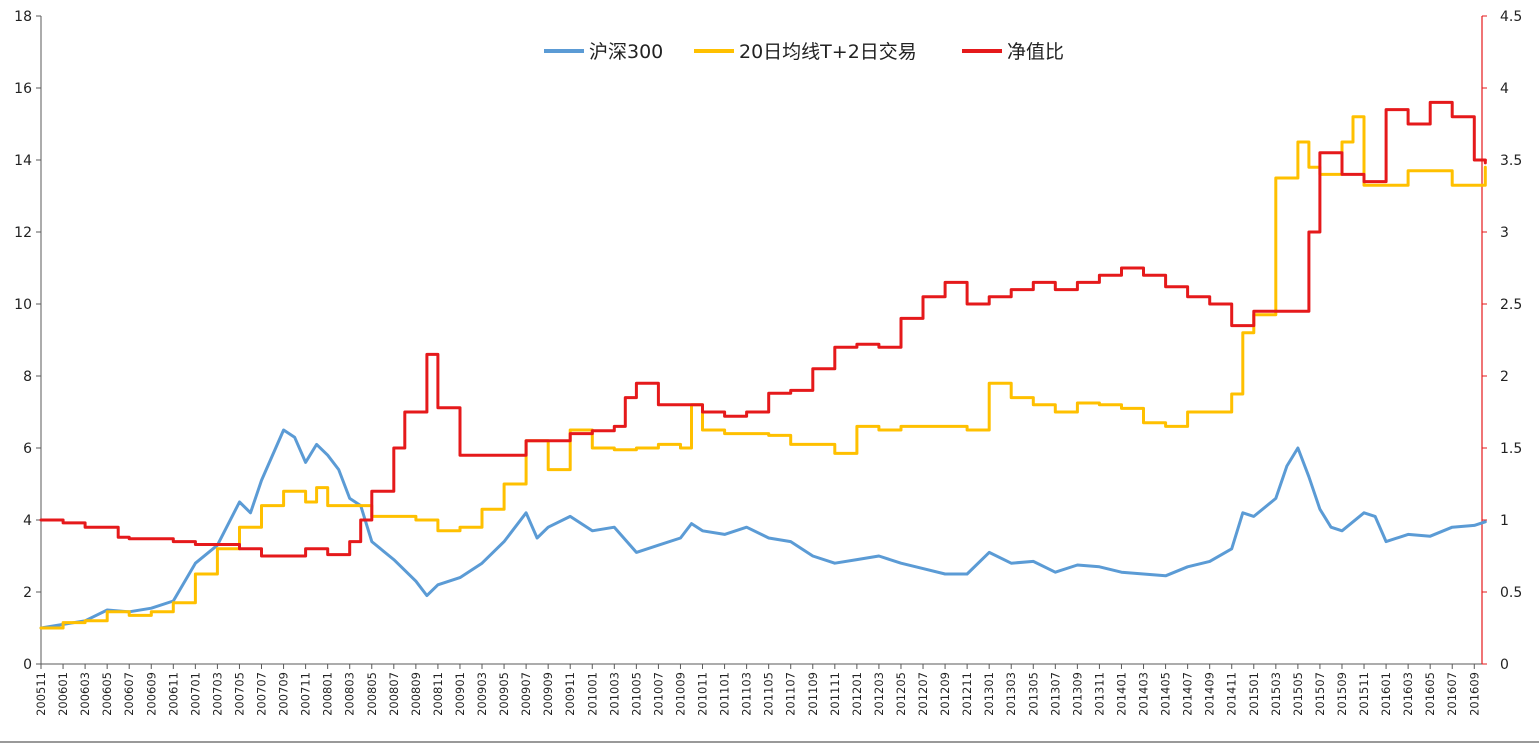  What do you see at coordinates (1011, 694) in the screenshot?
I see `x-tick-label: 201303` at bounding box center [1011, 694].